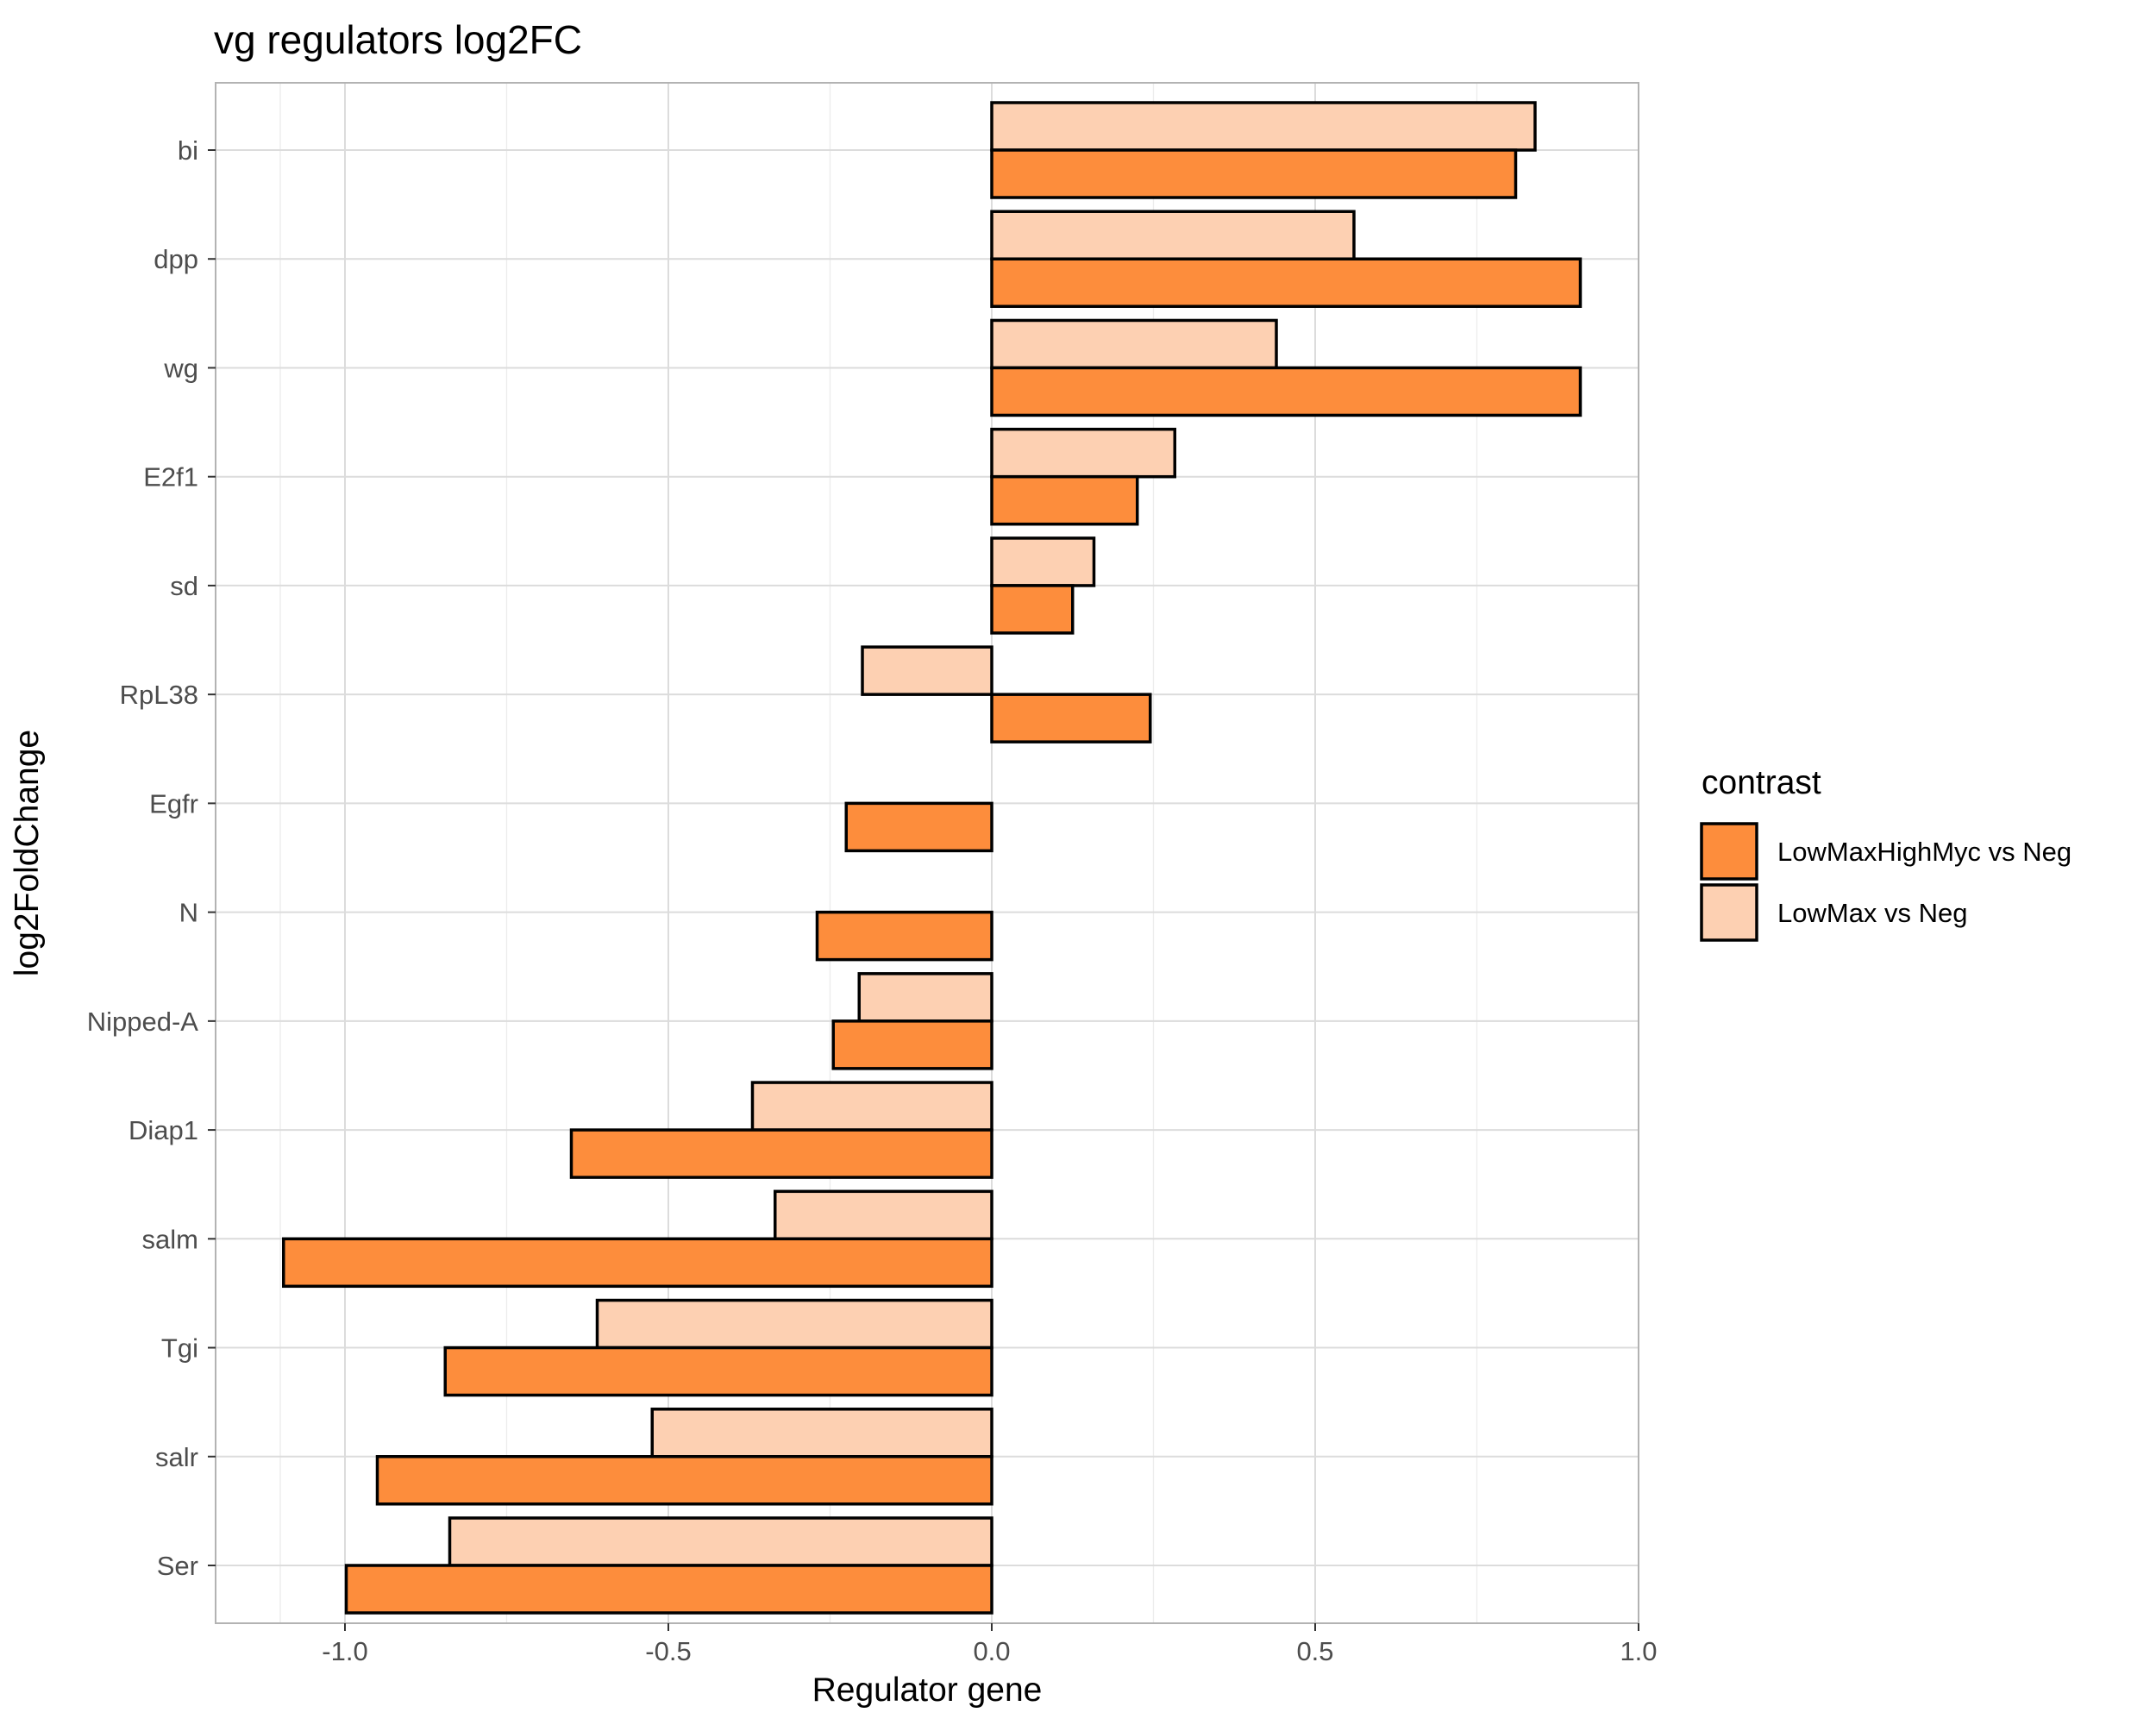  What do you see at coordinates (1071, 718) in the screenshot?
I see `bar-RpL38-lowmaxhighmyc-vs-neg` at bounding box center [1071, 718].